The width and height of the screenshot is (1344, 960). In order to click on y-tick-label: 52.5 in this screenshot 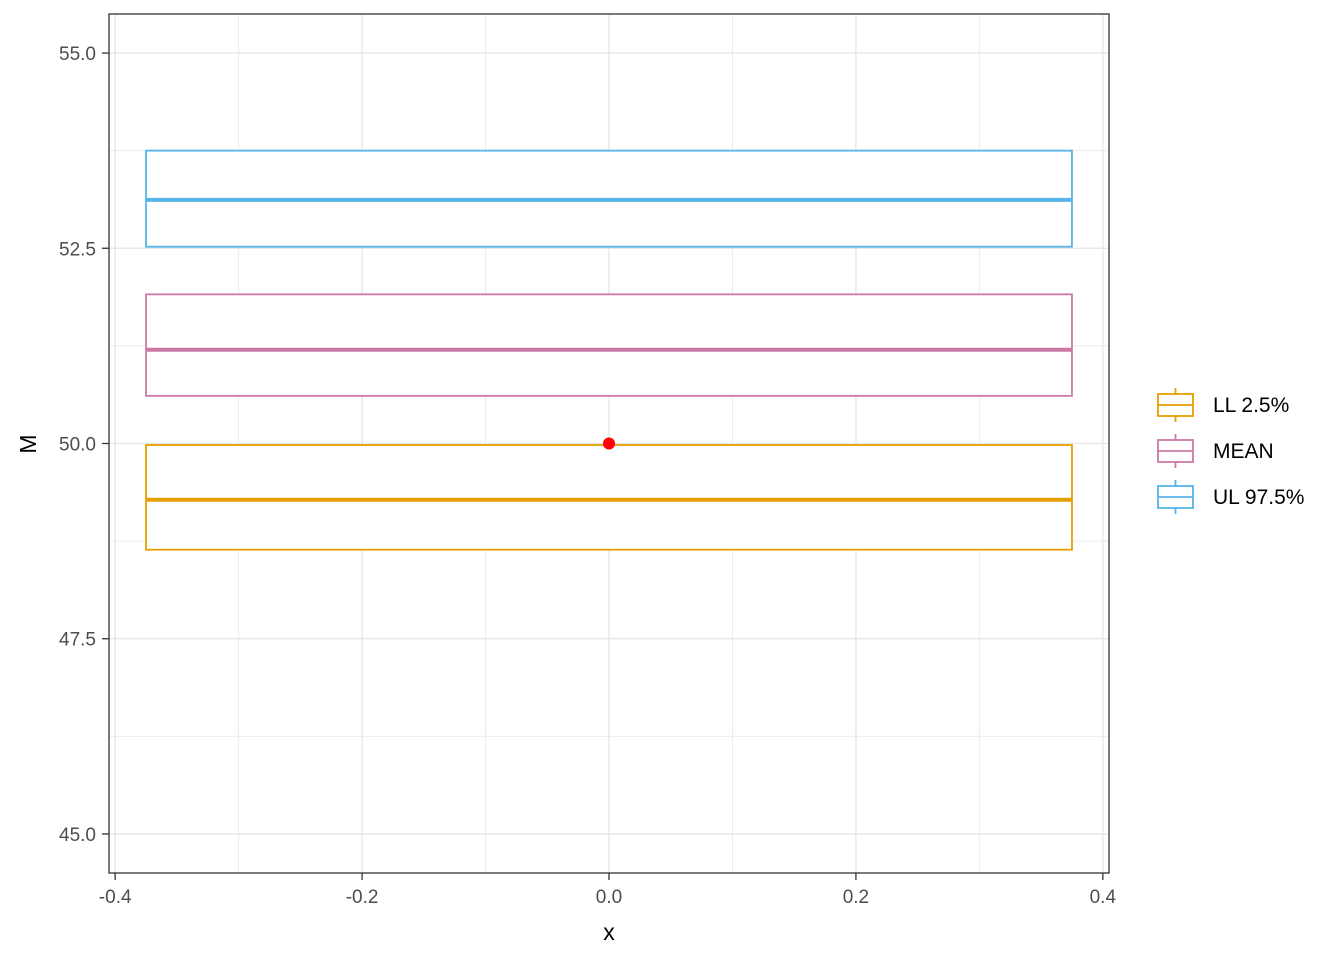, I will do `click(77, 249)`.